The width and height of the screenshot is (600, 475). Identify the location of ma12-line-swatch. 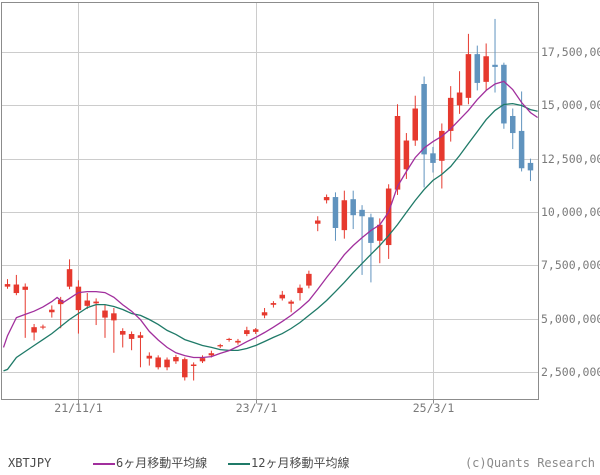
(239, 463).